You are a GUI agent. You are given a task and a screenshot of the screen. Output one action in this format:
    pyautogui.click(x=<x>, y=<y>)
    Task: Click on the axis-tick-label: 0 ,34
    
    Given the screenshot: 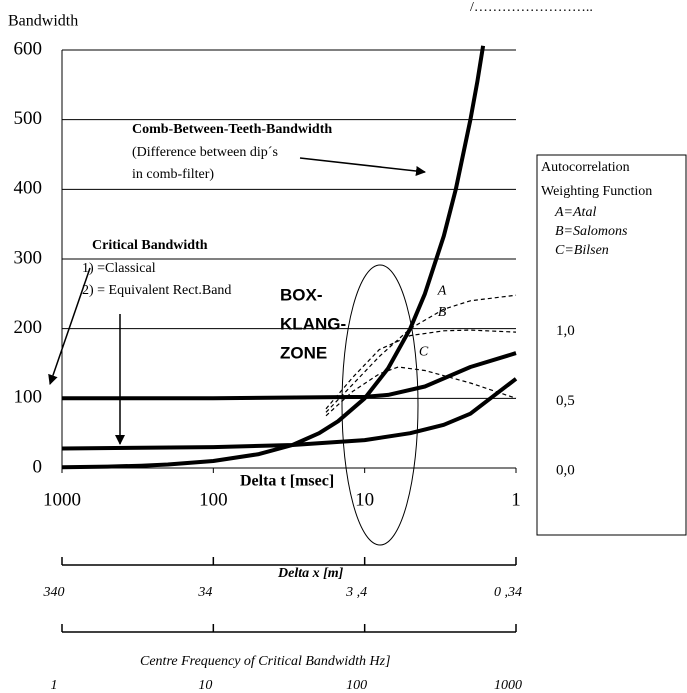 What is the action you would take?
    pyautogui.click(x=508, y=592)
    